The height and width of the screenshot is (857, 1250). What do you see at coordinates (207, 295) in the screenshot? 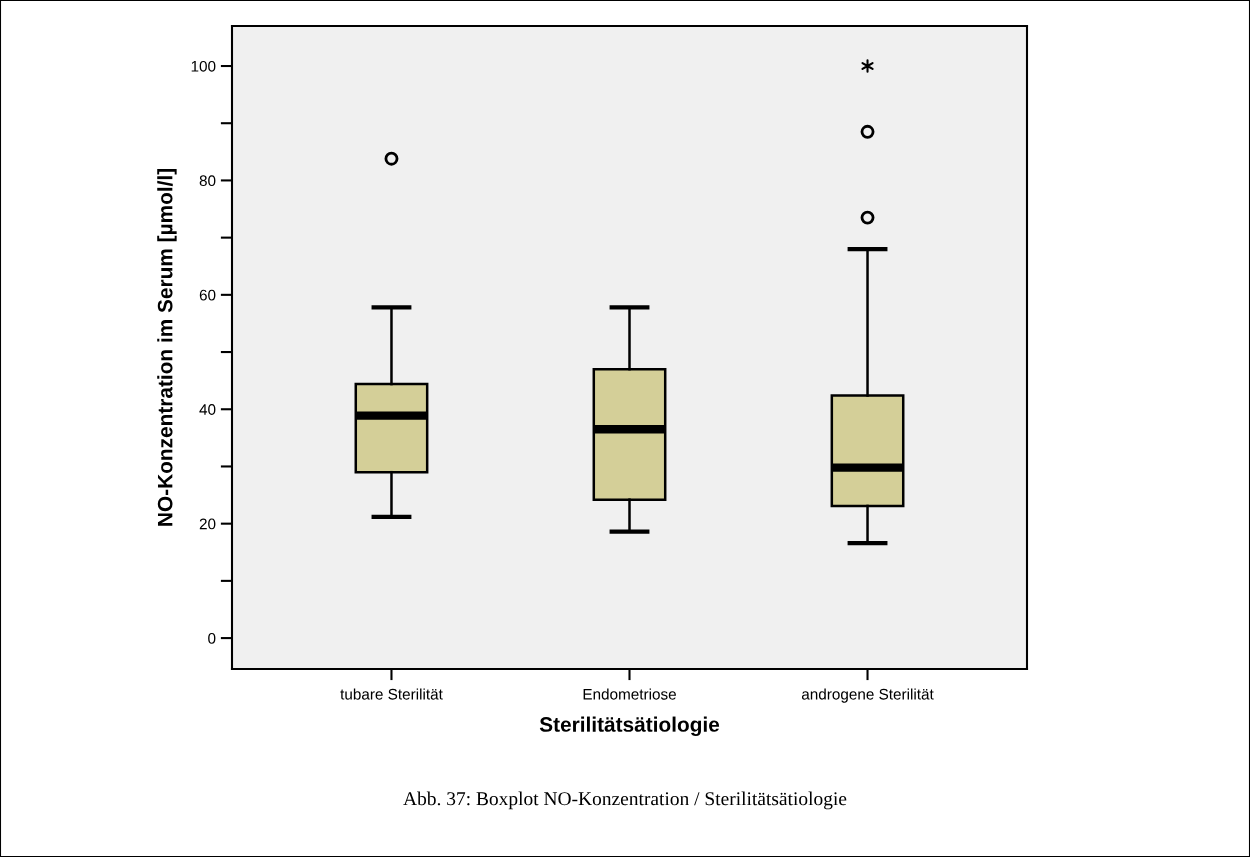
I see `y-tick-label: 60` at bounding box center [207, 295].